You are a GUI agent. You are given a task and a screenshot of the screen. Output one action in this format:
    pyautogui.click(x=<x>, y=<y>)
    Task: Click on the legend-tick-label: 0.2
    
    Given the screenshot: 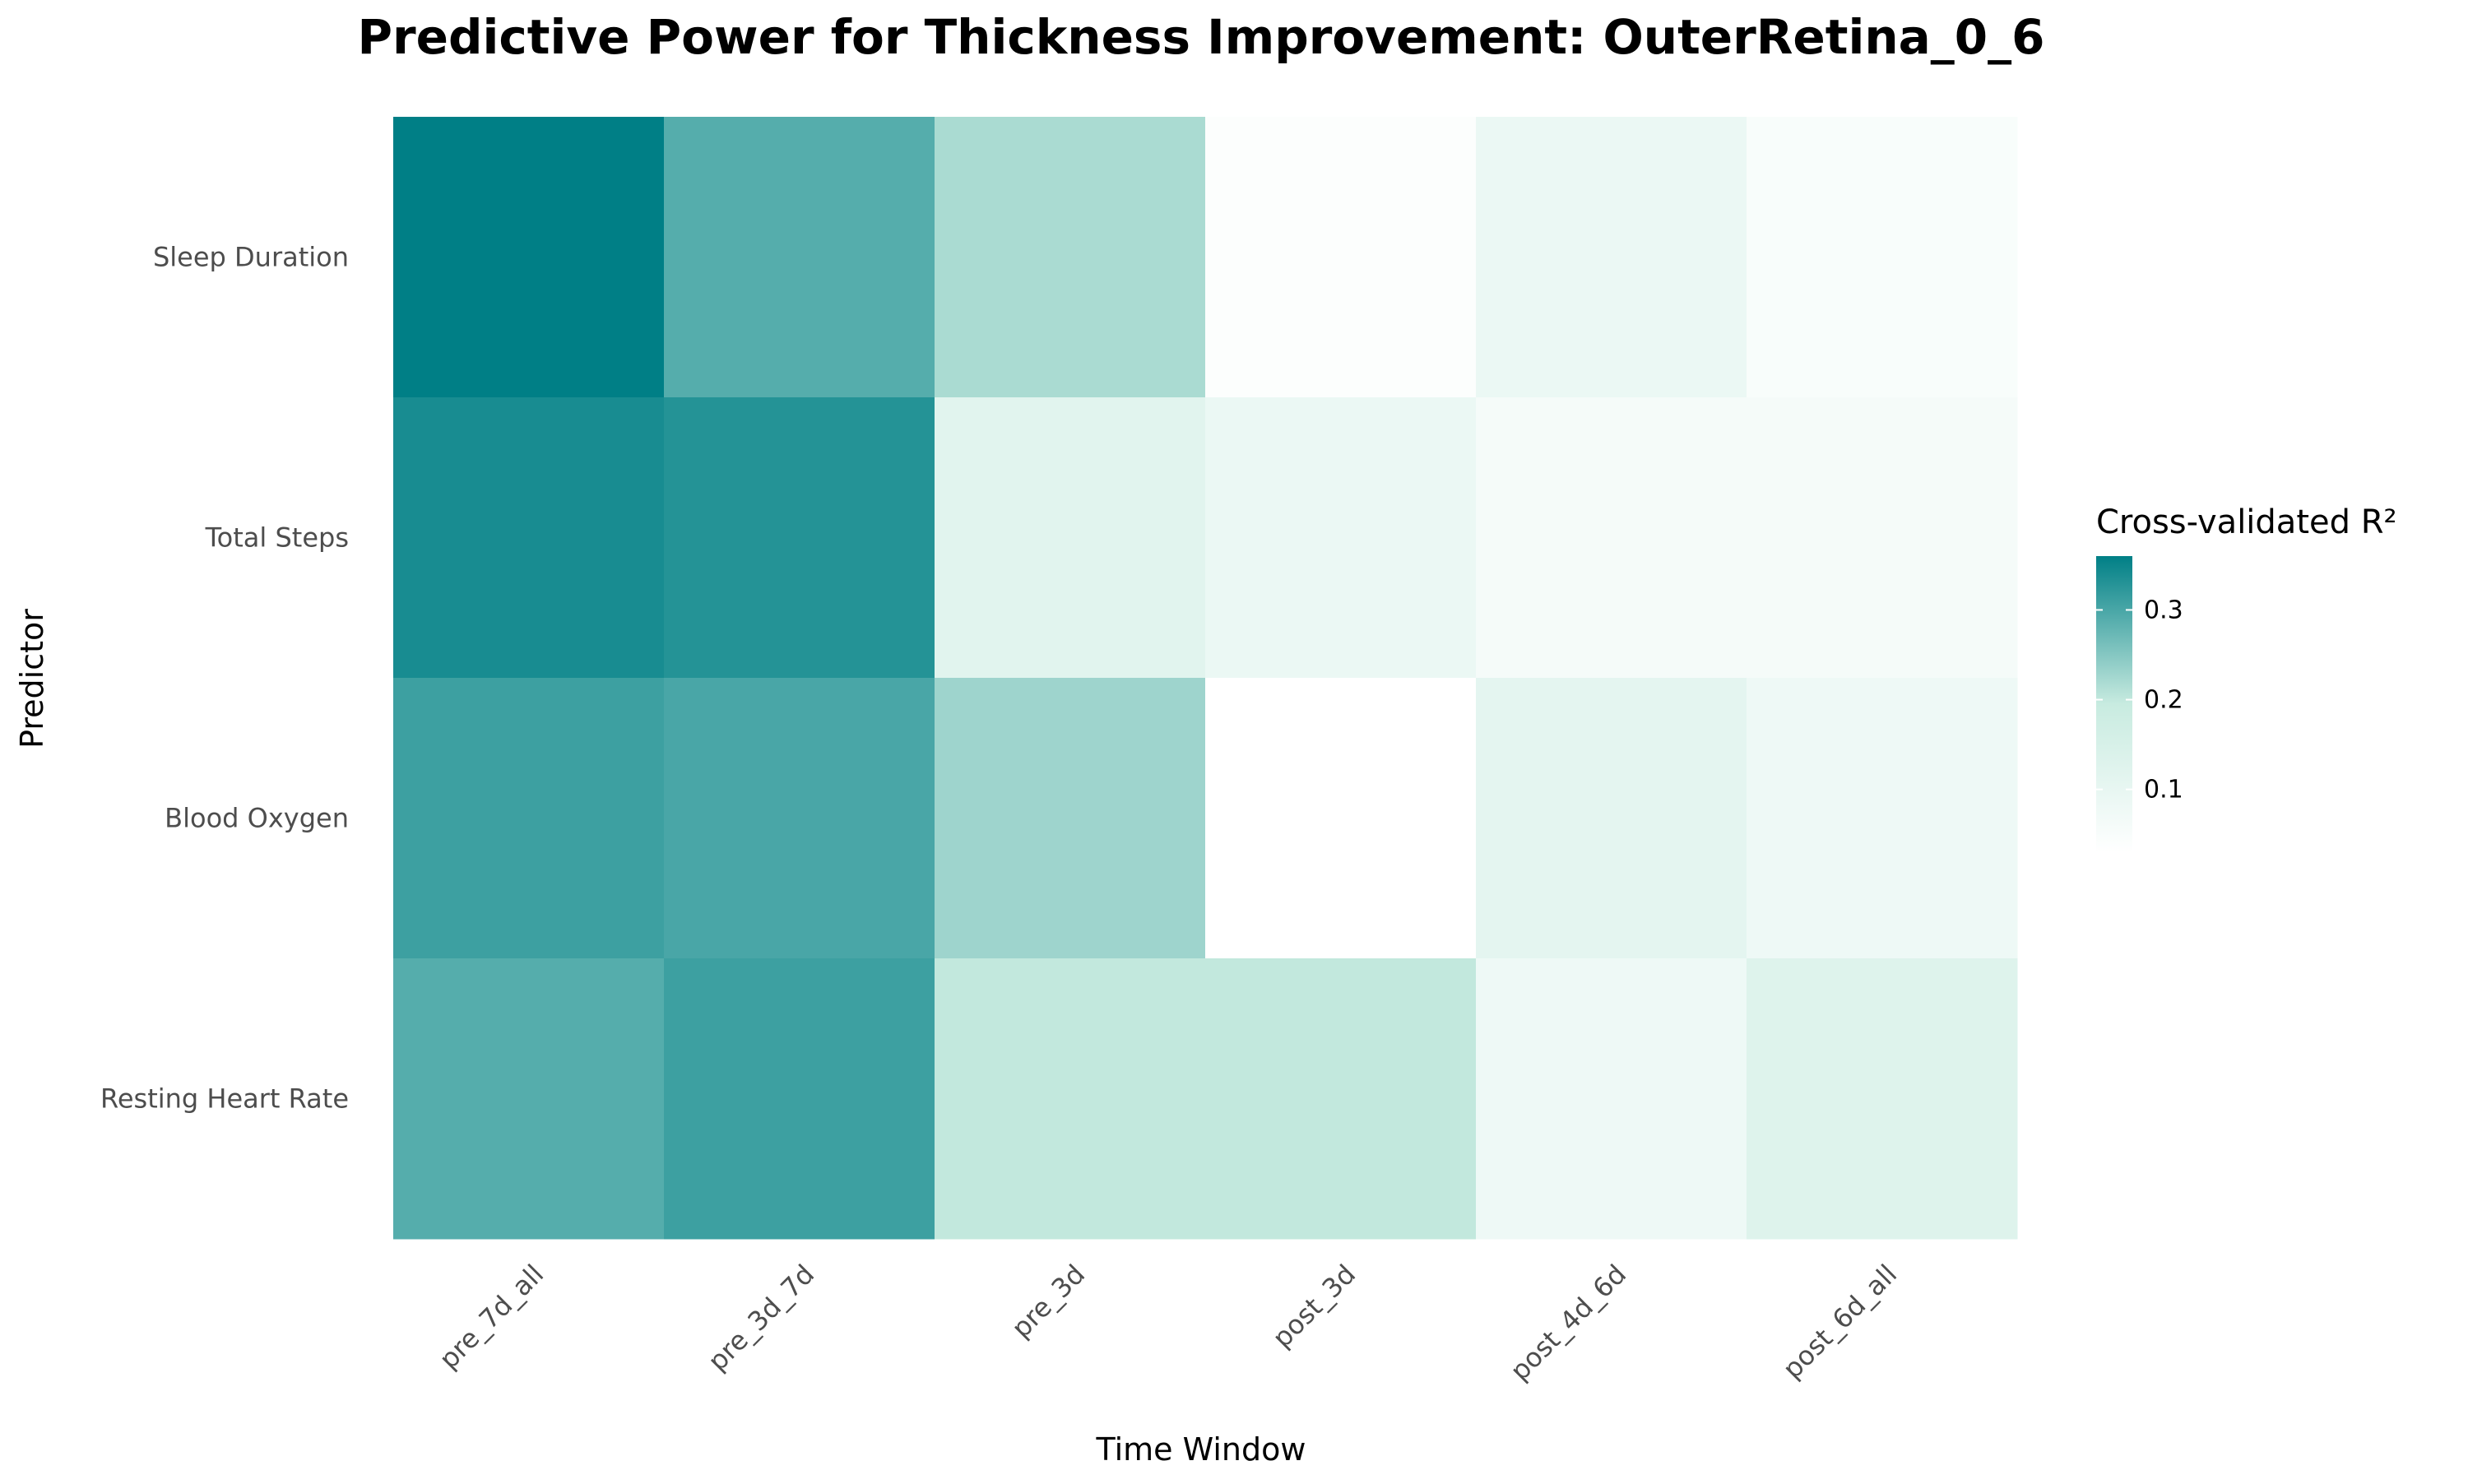 What is the action you would take?
    pyautogui.click(x=2163, y=700)
    